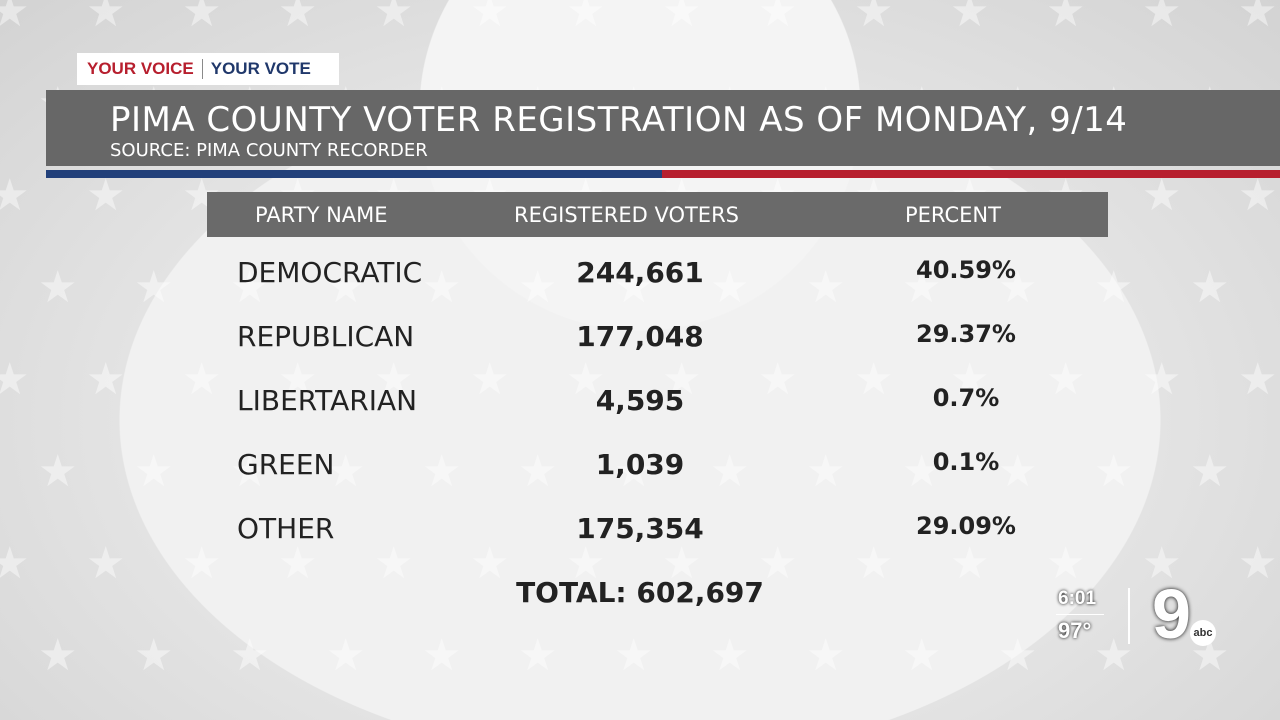 The height and width of the screenshot is (720, 1280). What do you see at coordinates (1075, 630) in the screenshot?
I see `temperature: 97°` at bounding box center [1075, 630].